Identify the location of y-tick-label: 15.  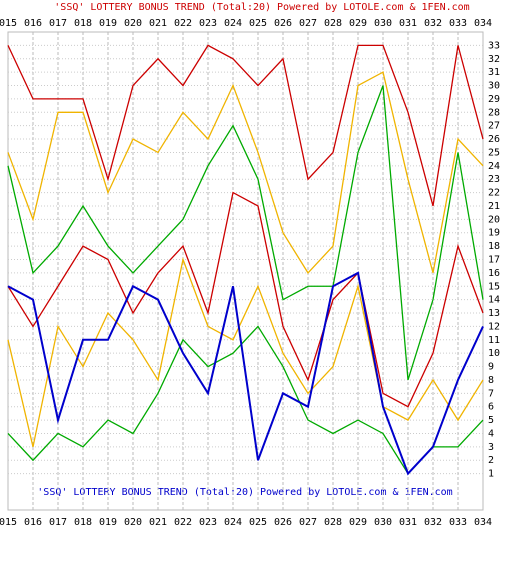
(494, 286).